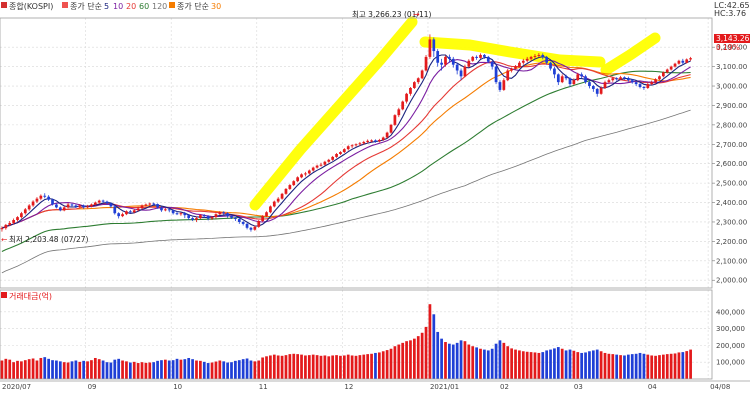  Describe the element at coordinates (731, 203) in the screenshot. I see `price-tick-label: 2,400.00` at that location.